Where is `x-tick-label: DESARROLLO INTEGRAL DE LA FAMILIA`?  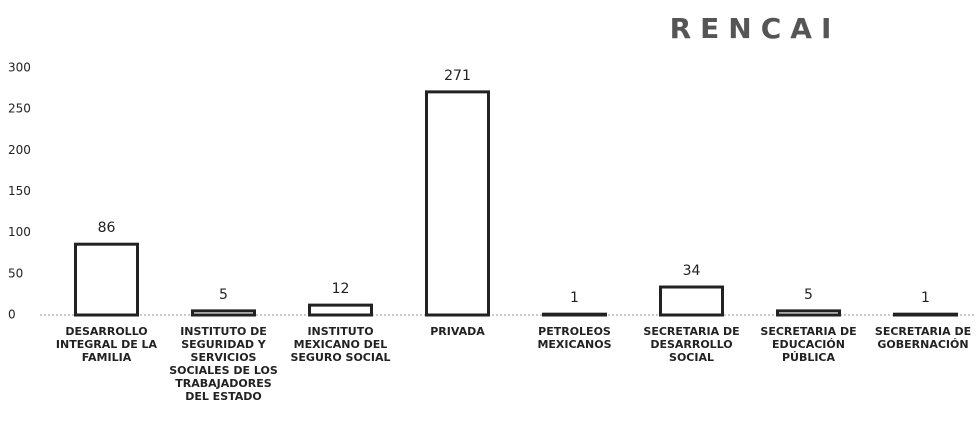 x-tick-label: DESARROLLO INTEGRAL DE LA FAMILIA is located at coordinates (106, 344).